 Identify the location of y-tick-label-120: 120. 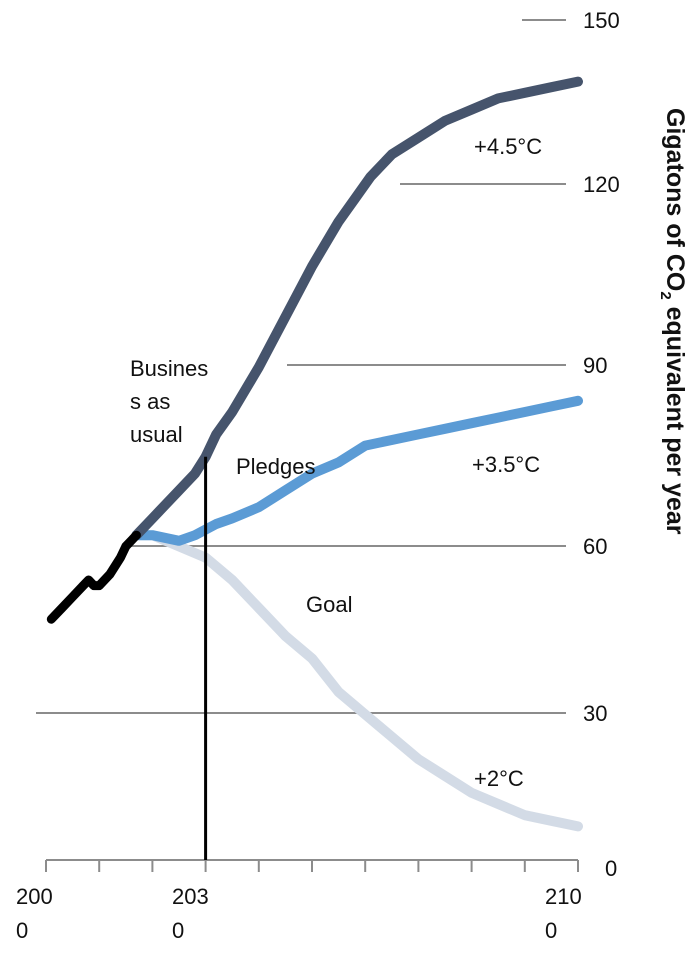
(601, 184).